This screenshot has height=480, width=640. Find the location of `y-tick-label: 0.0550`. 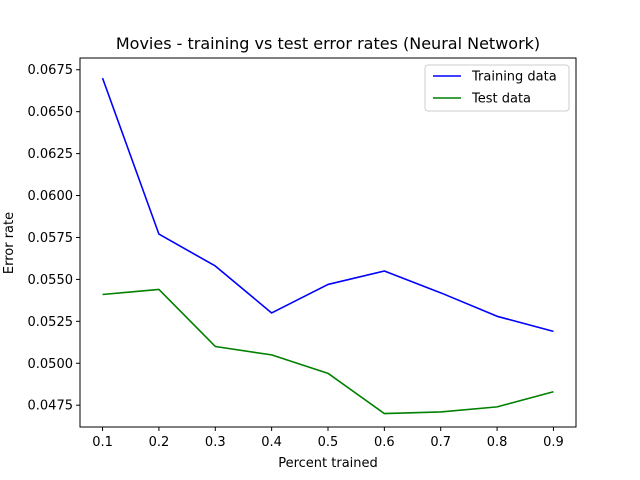

y-tick-label: 0.0550 is located at coordinates (51, 280).